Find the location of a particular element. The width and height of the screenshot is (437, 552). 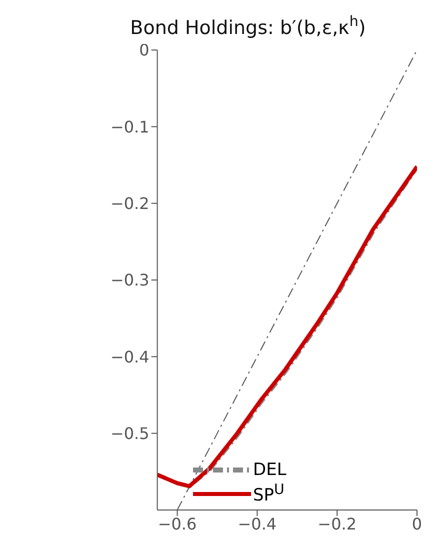

y-tick-label: −0.5 is located at coordinates (130, 434).